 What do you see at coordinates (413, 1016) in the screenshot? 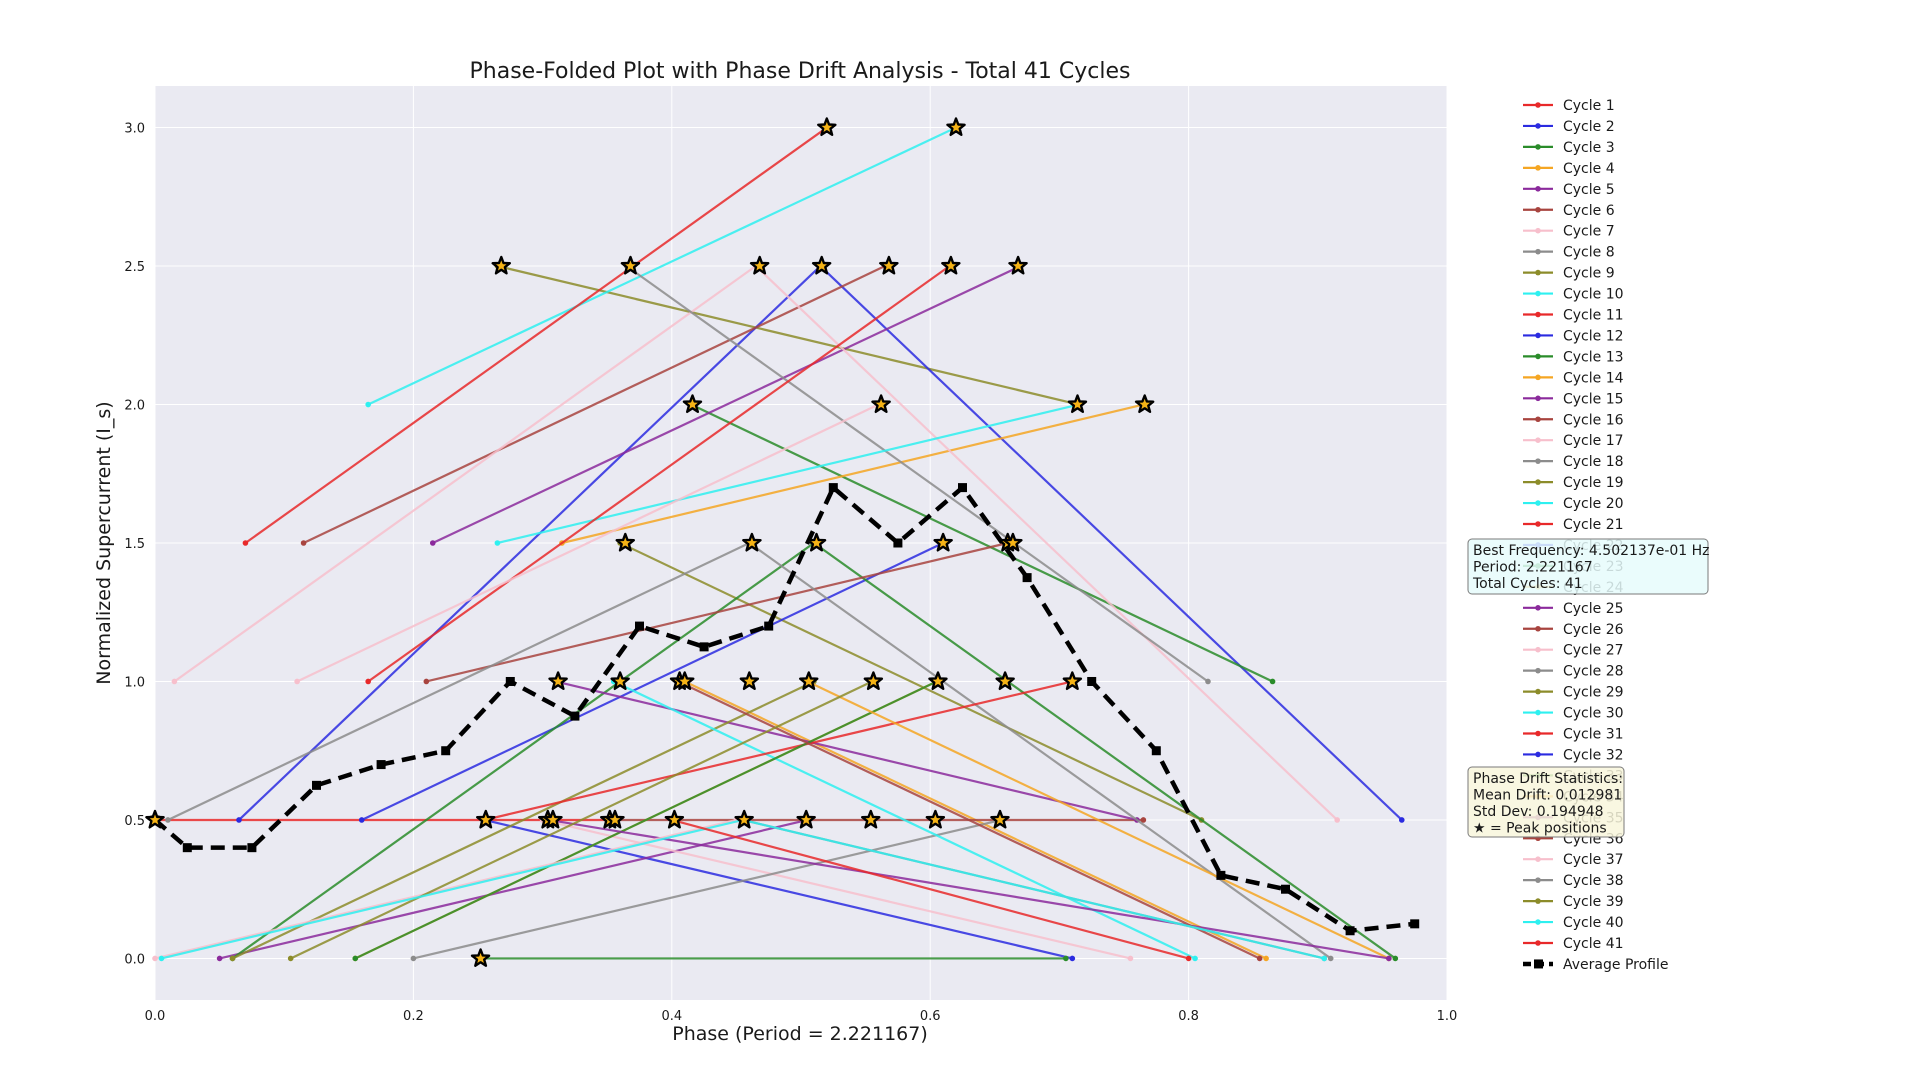
I see `x-tick-label: 0.2` at bounding box center [413, 1016].